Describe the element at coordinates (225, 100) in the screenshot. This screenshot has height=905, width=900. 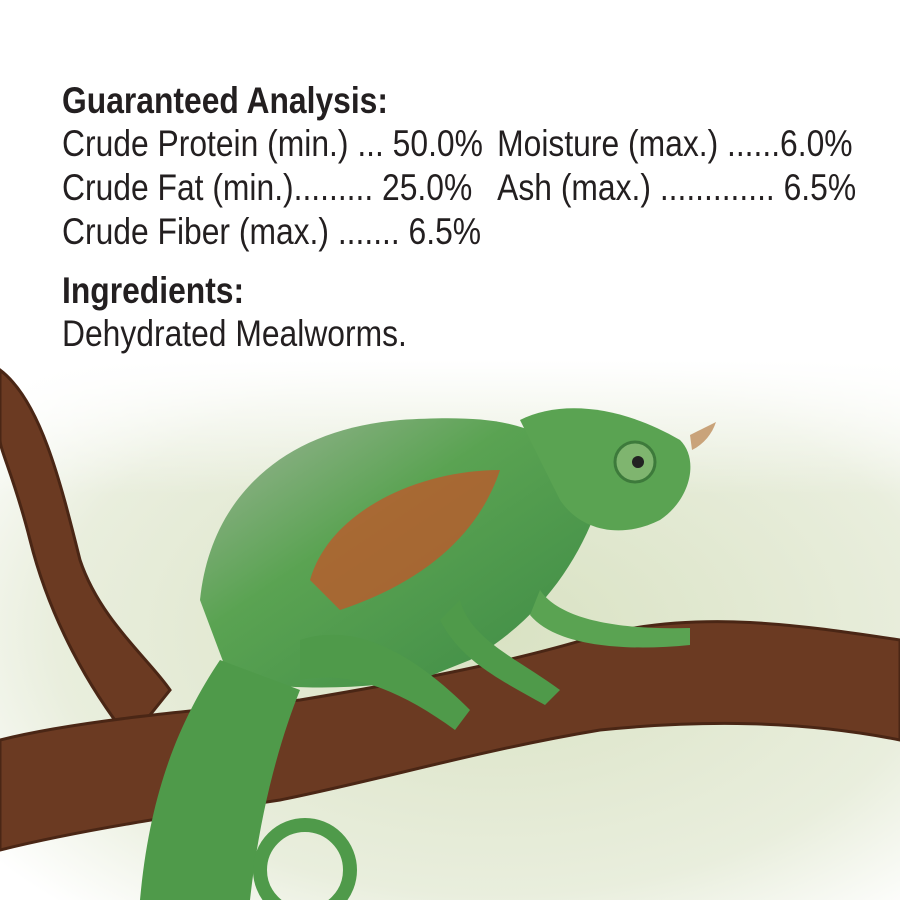
I see `guaranteed-analysis-heading: Guaranteed Analysis:` at that location.